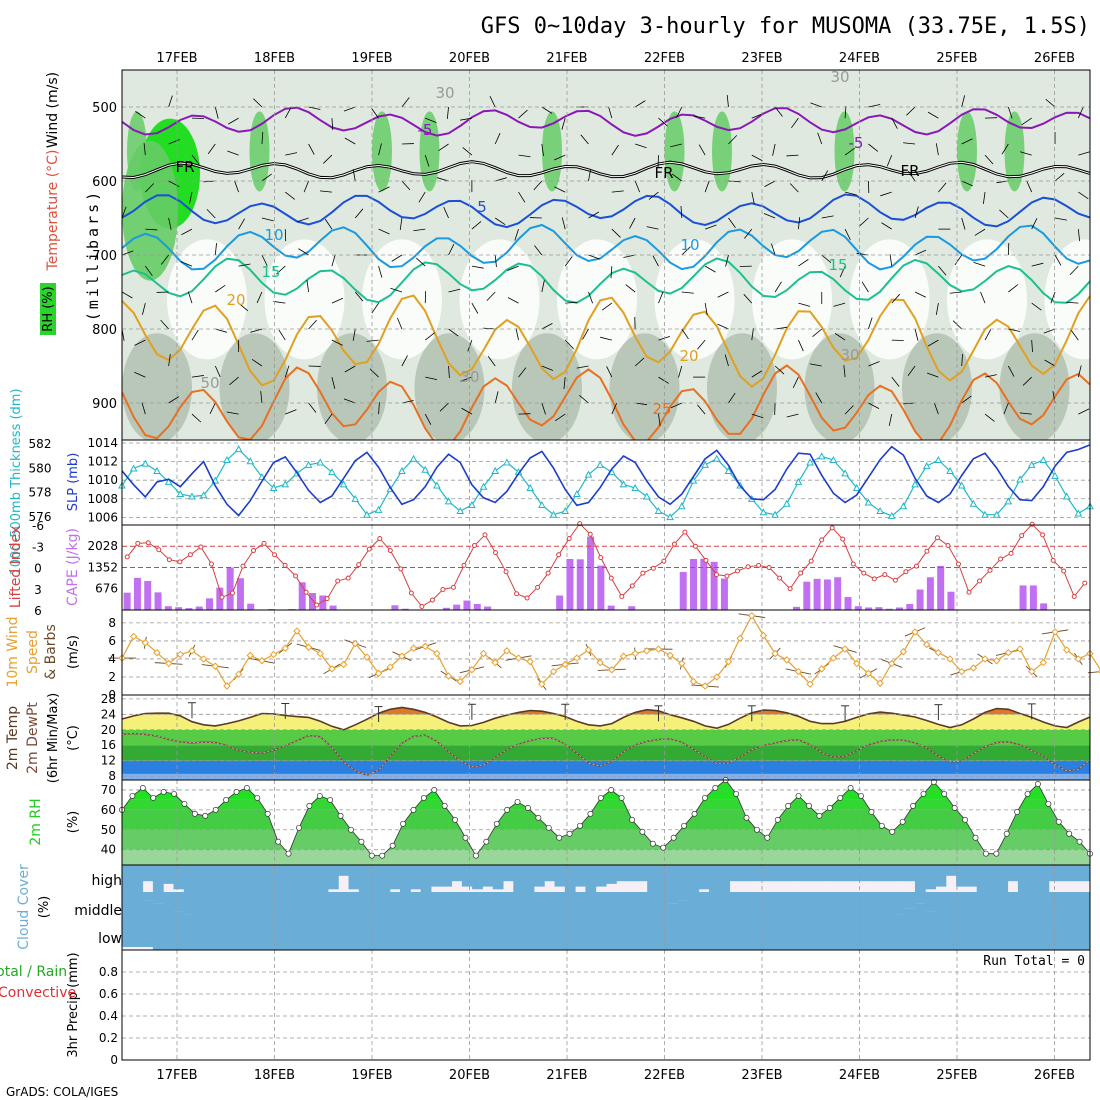  Describe the element at coordinates (108, 699) in the screenshot. I see `temp-tick-label: 28` at that location.